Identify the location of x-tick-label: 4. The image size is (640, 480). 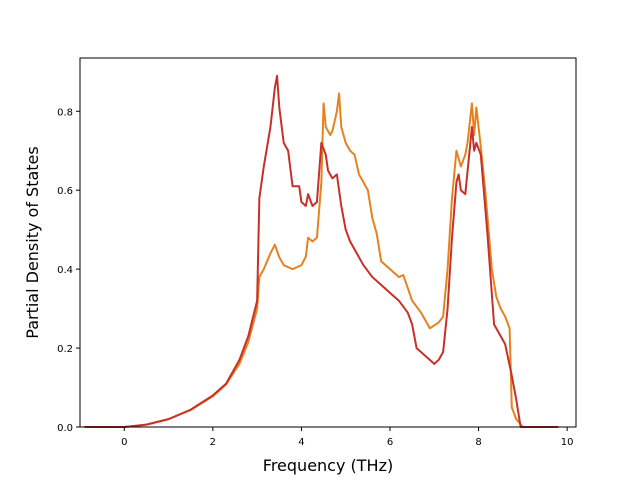
(301, 442).